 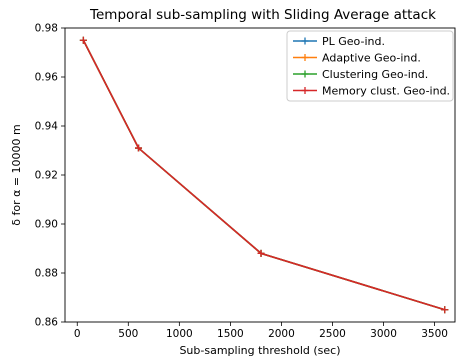 I want to click on legend-frame, so click(x=370, y=66).